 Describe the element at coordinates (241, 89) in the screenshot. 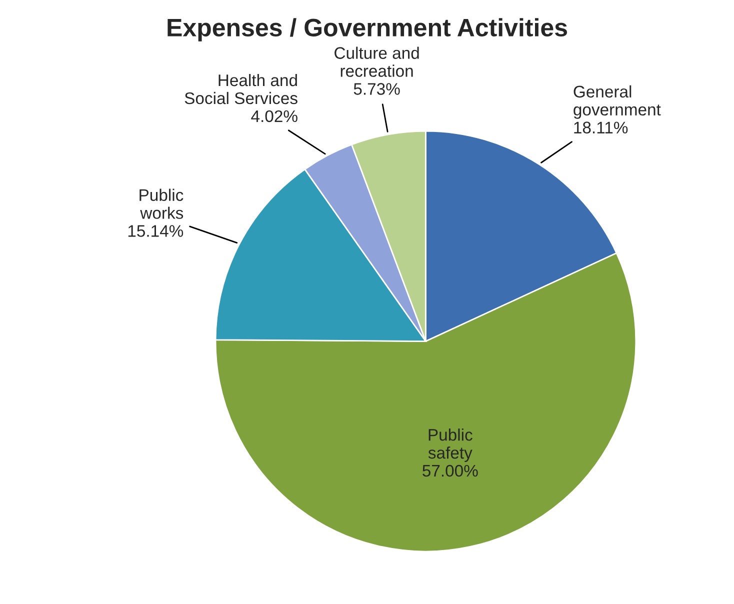

I see `slice-label: Health and Social Services` at that location.